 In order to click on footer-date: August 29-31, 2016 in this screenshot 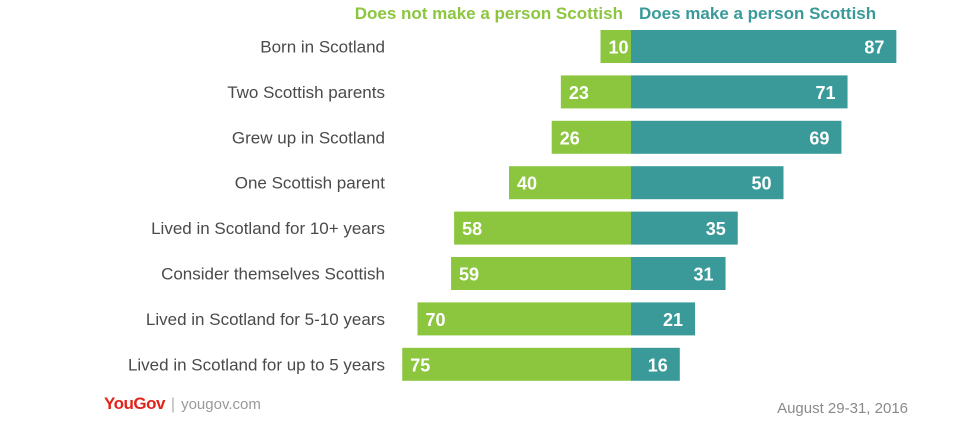, I will do `click(842, 408)`.